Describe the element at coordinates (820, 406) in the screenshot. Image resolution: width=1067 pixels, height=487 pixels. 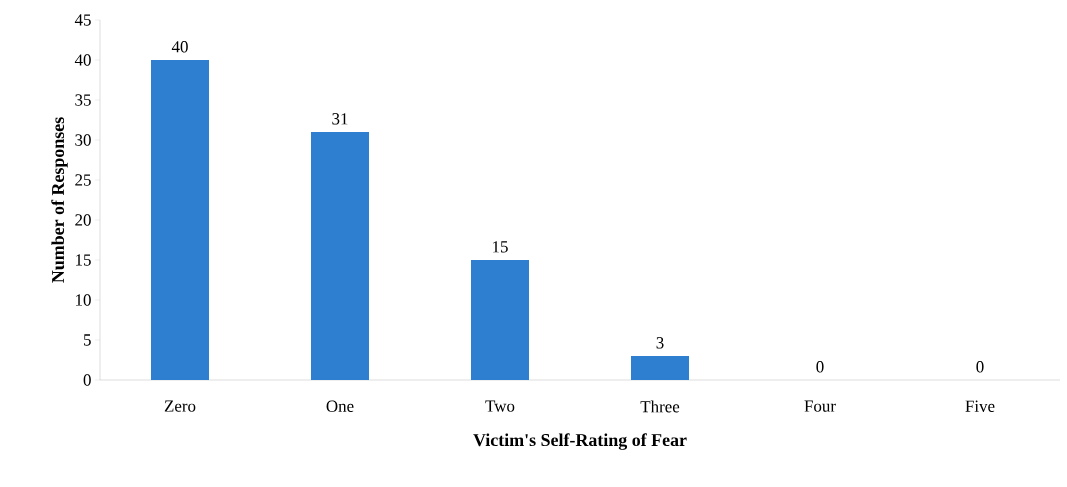
I see `x-tick-label: Four` at that location.